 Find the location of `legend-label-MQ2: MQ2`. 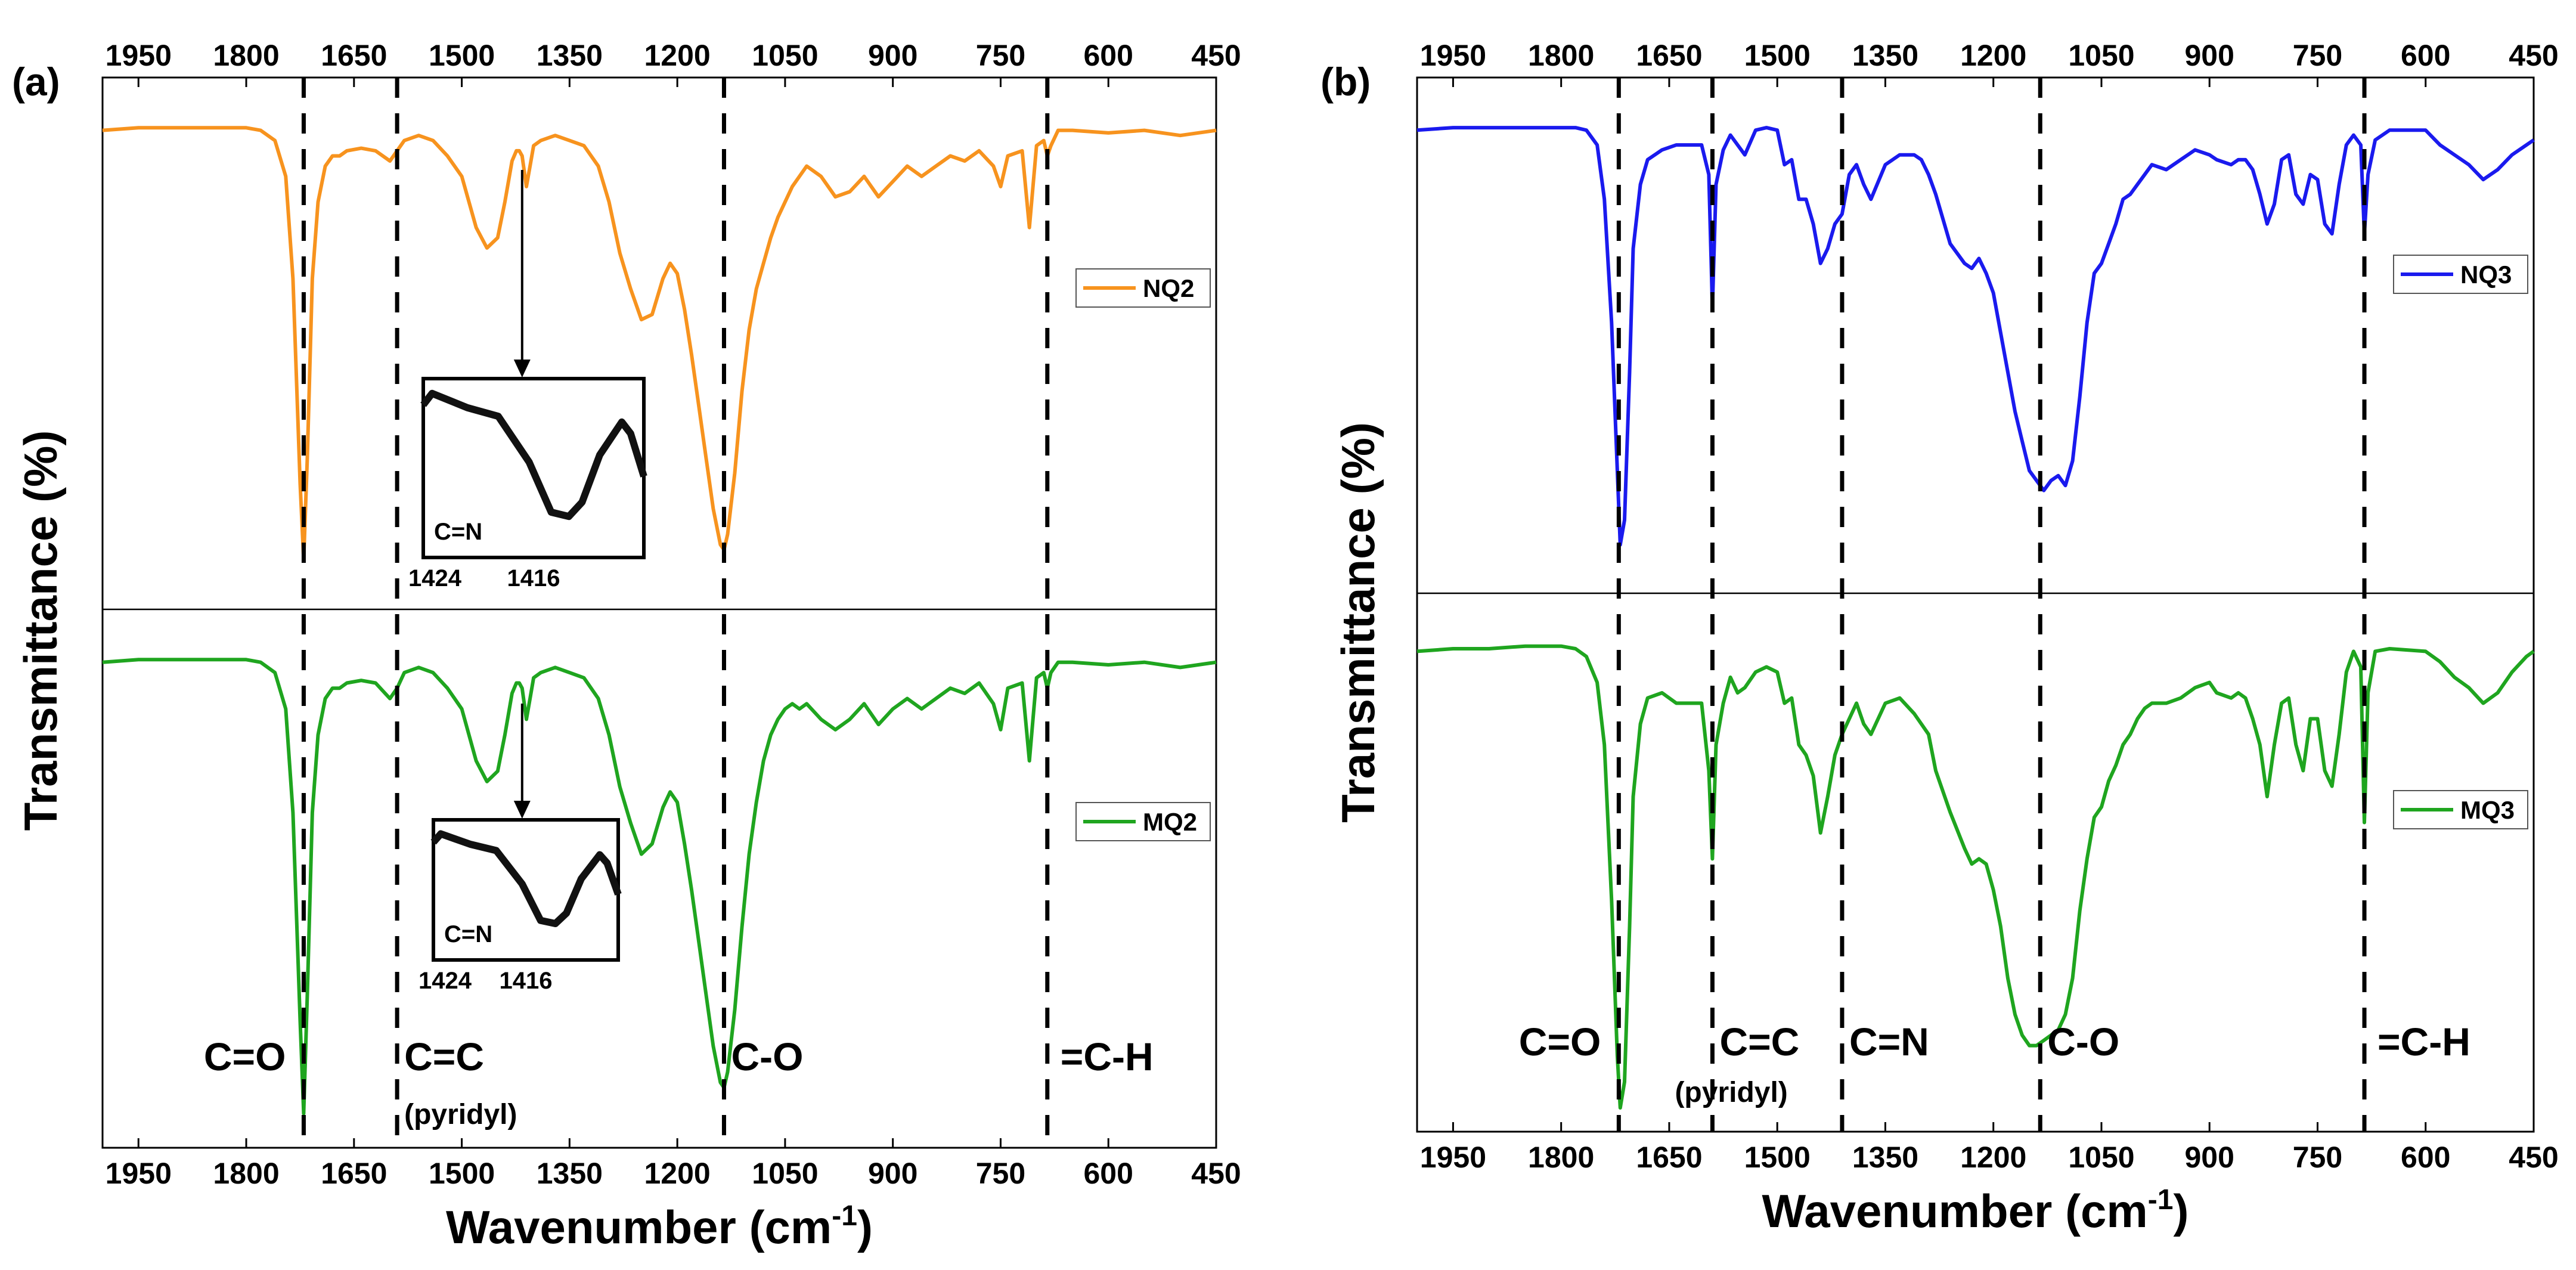

legend-label-MQ2: MQ2 is located at coordinates (1170, 822).